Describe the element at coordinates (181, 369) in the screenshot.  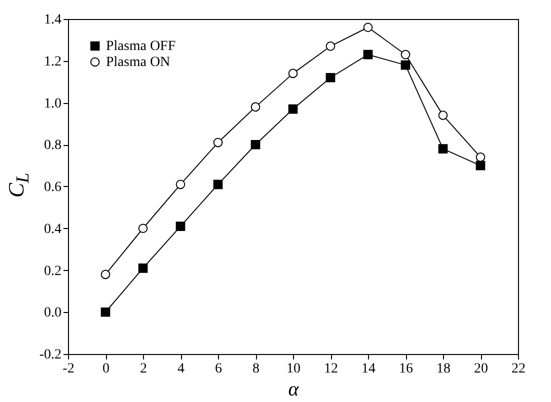
I see `x-tick-label: 4` at that location.